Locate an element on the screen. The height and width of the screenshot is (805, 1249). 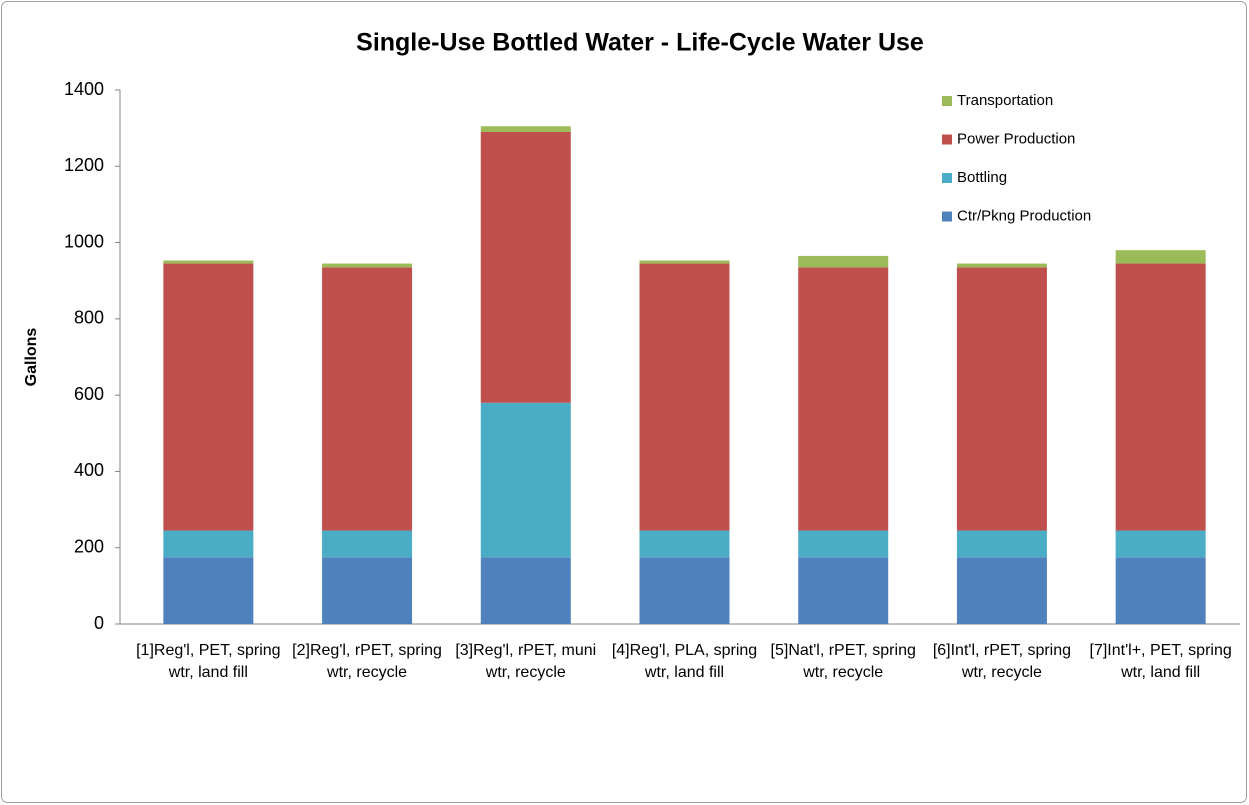
x-tick-label: [1]Reg'l, PET, spring wtr, land fill is located at coordinates (208, 661).